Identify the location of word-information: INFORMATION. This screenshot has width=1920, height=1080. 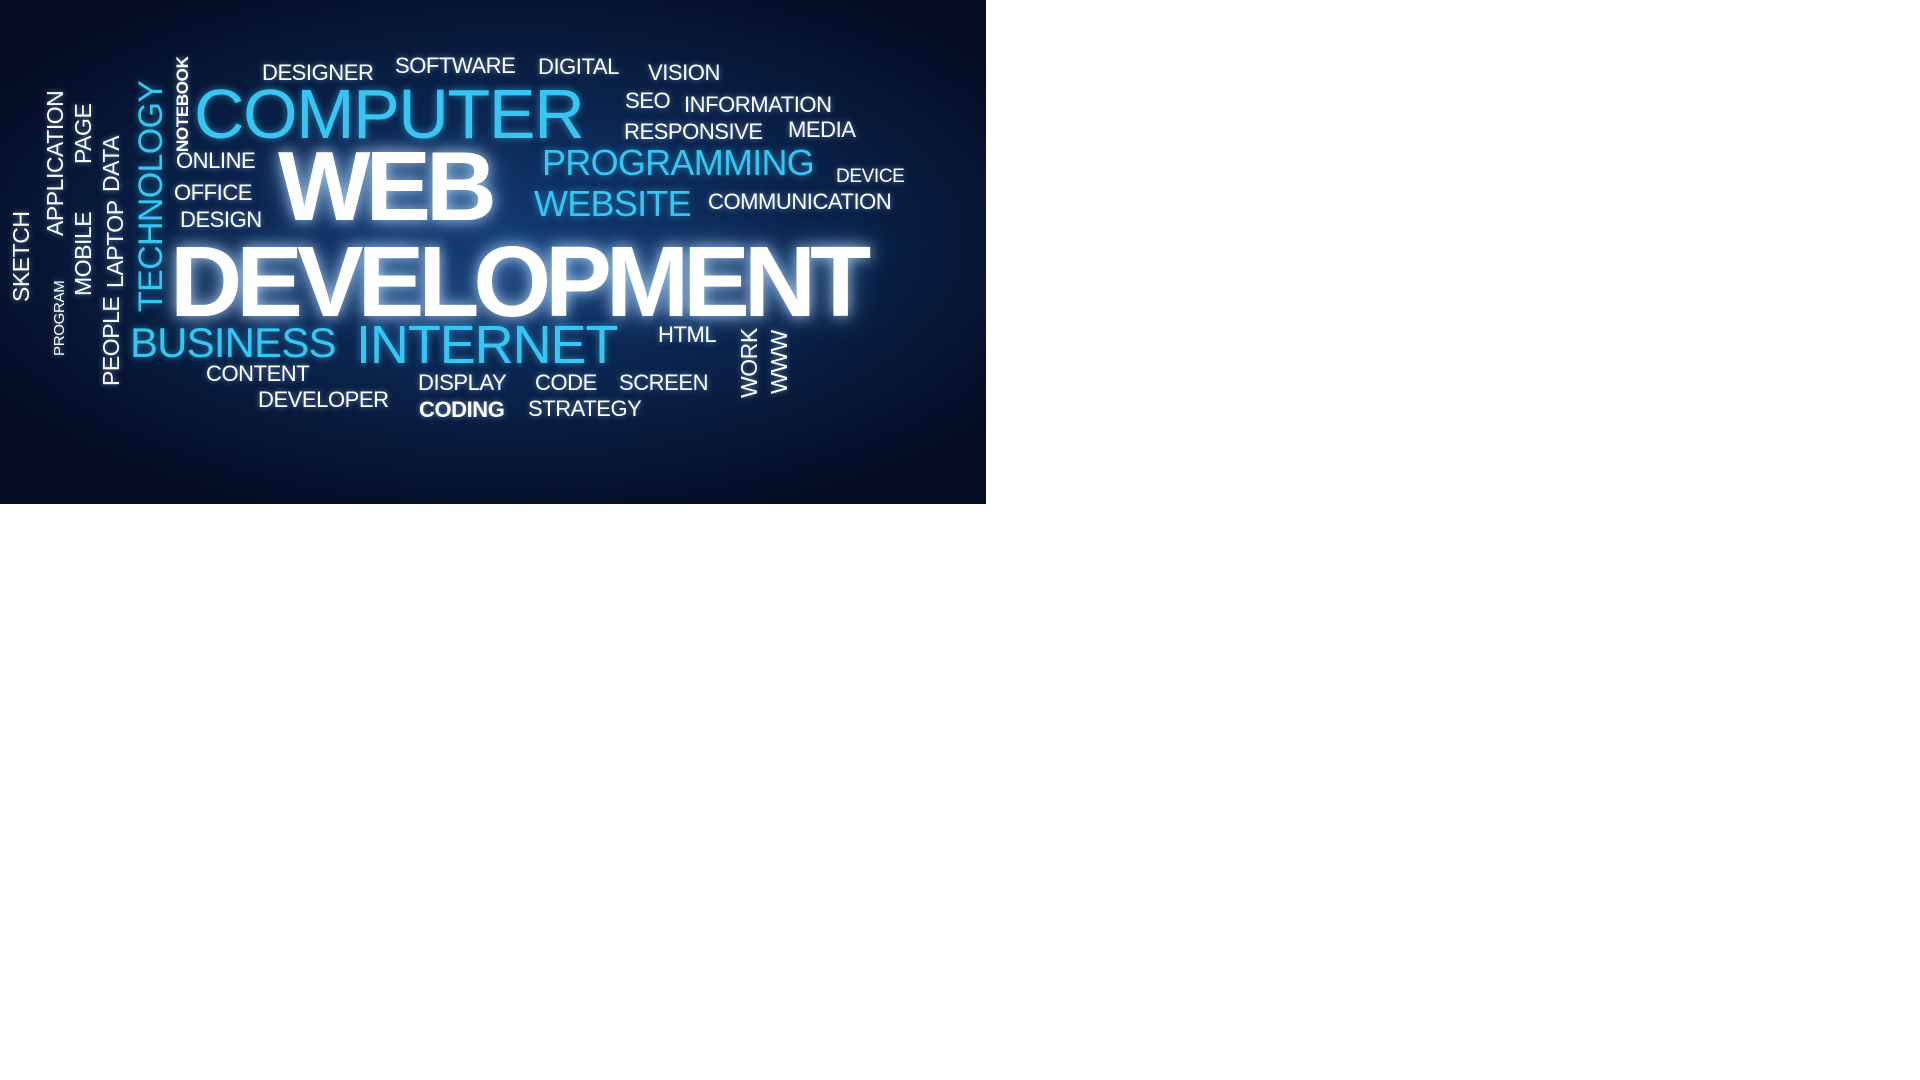
(758, 104).